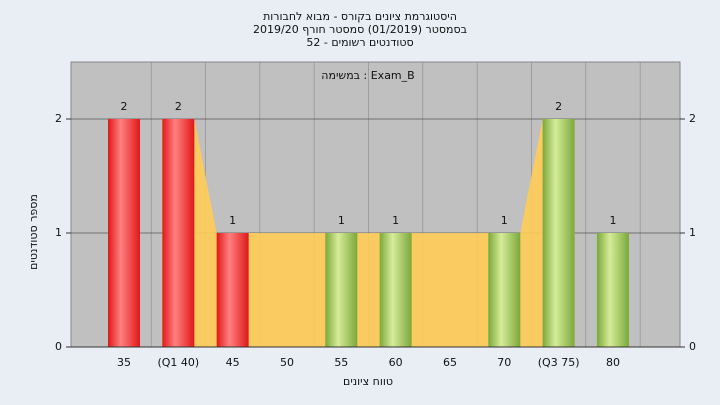  I want to click on chart-title: סטודנטים רשומים - 52, so click(359, 42).